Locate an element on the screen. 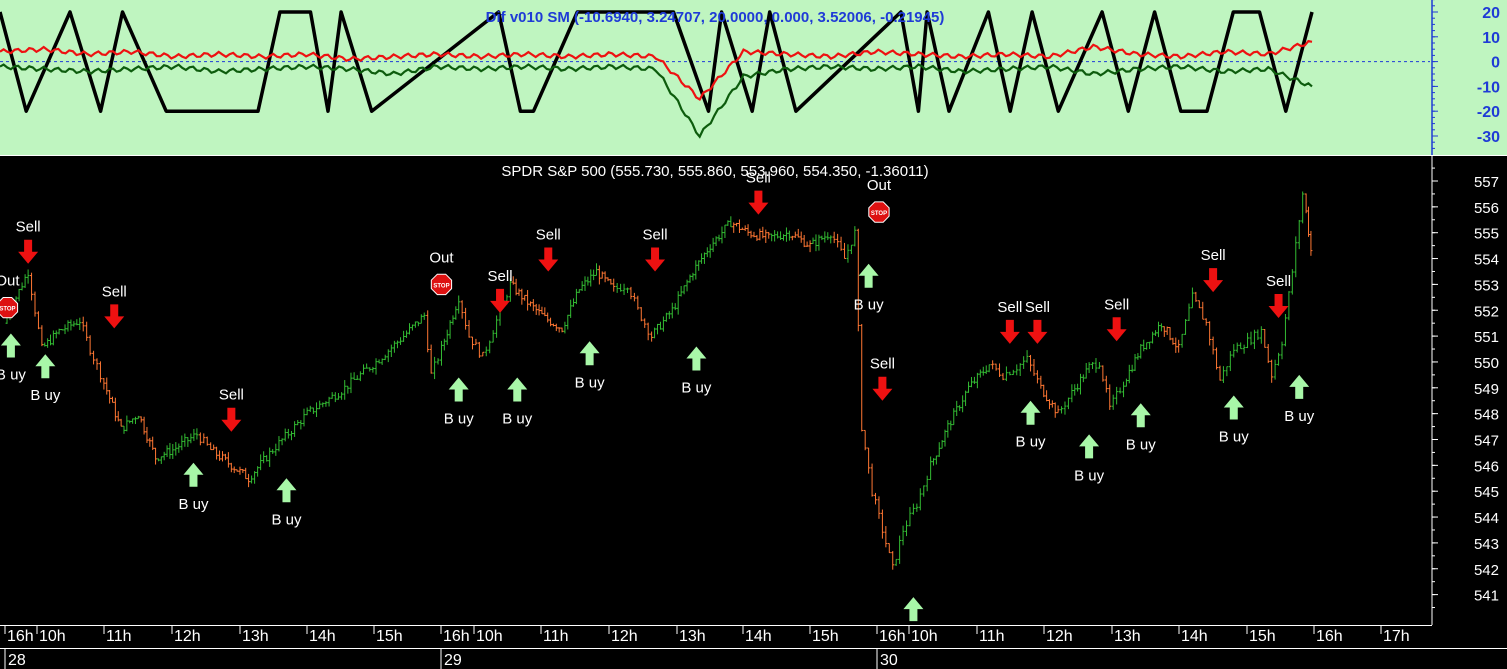 This screenshot has height=669, width=1507. price-y-tick-label: 548 is located at coordinates (1486, 415).